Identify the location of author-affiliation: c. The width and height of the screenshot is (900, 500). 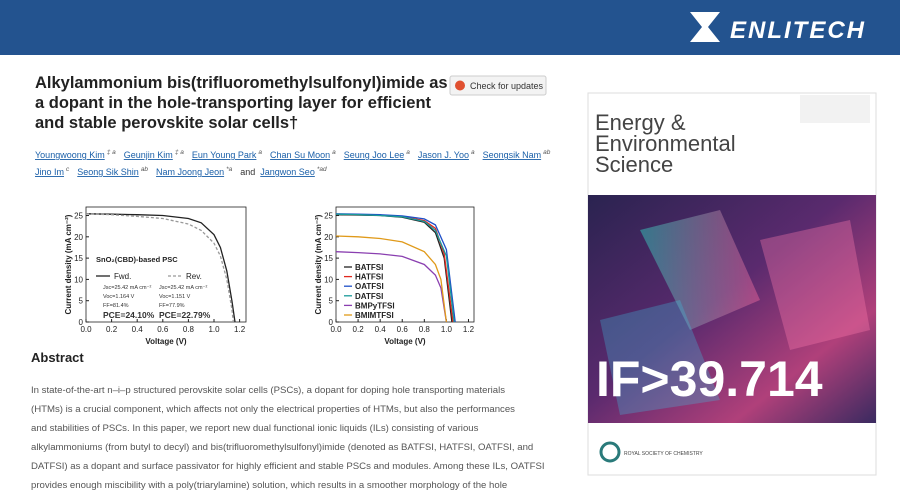
(68, 169).